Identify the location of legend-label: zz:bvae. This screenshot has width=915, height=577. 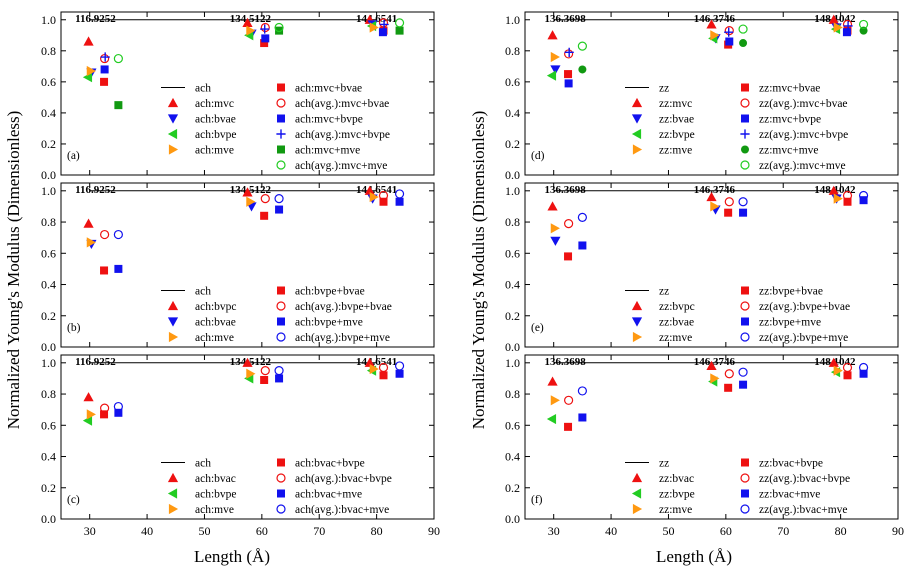
(676, 323).